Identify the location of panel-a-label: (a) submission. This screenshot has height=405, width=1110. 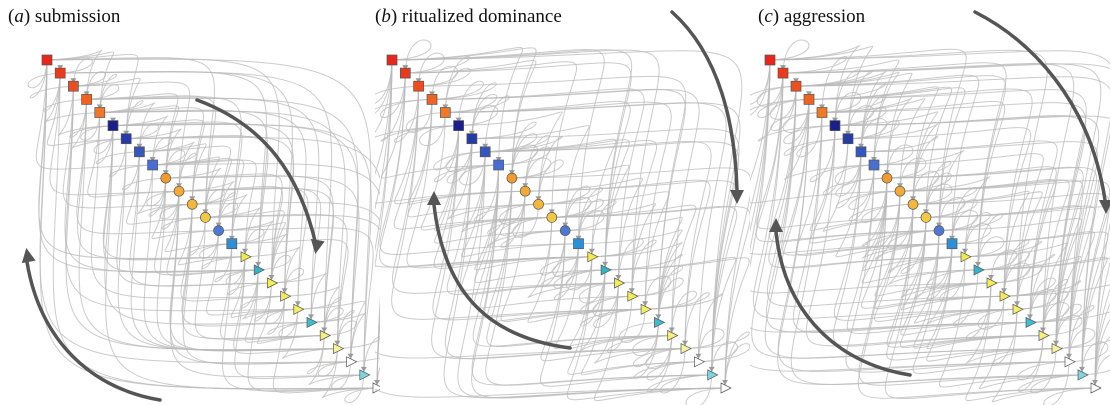
(64, 16).